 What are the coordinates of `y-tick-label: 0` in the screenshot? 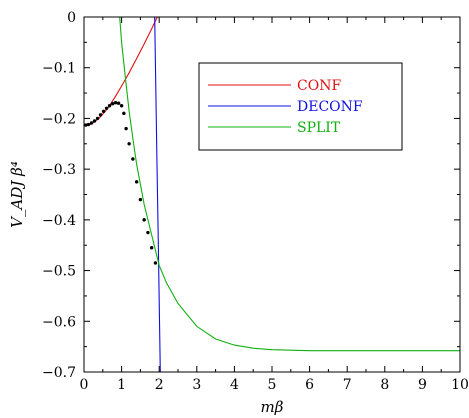 It's located at (71, 18).